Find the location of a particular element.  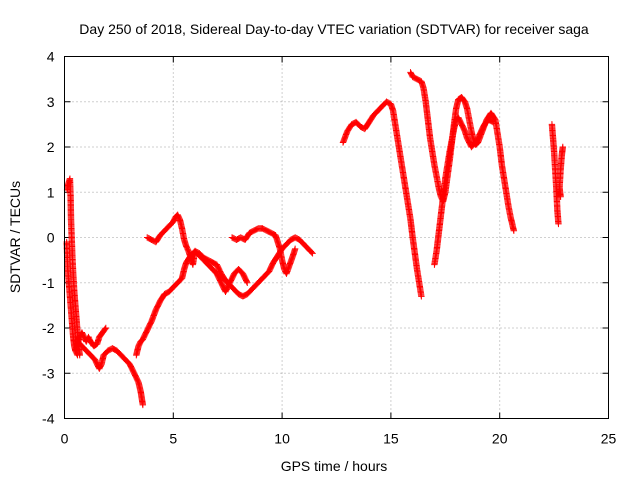

y-tick-label: 4 is located at coordinates (51, 57).